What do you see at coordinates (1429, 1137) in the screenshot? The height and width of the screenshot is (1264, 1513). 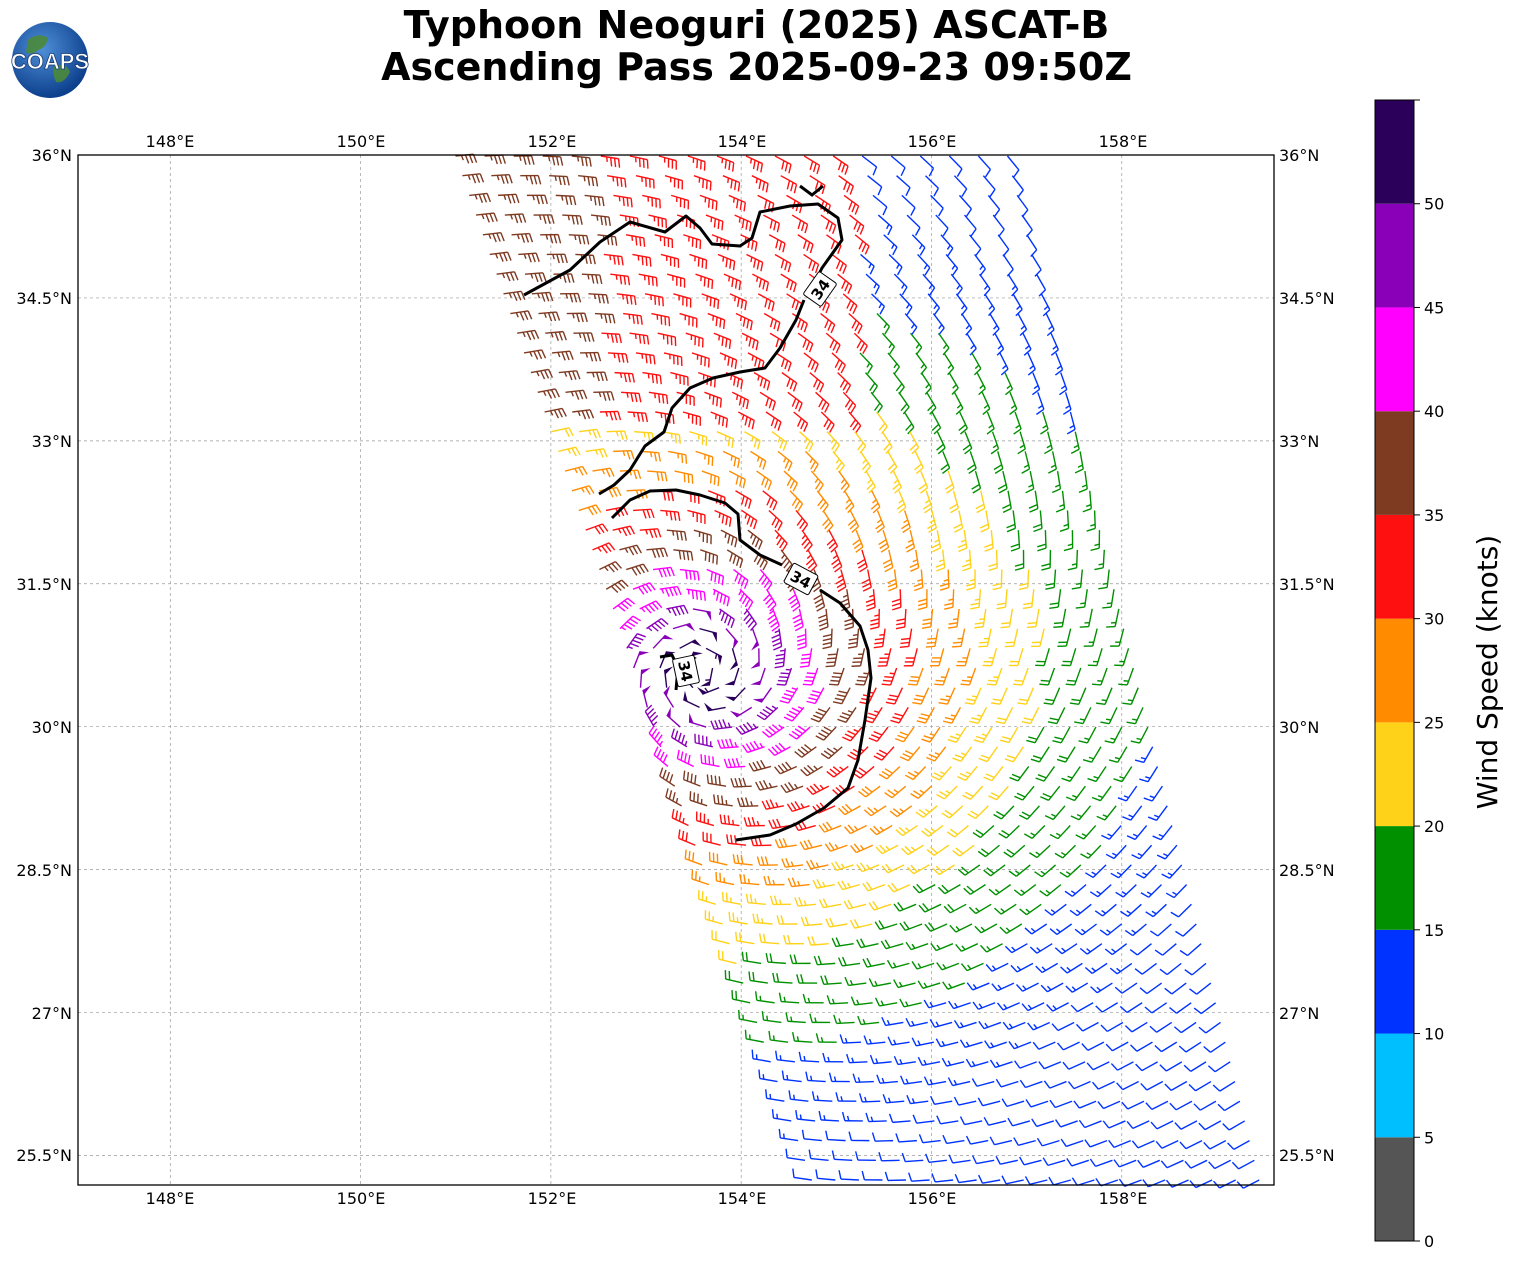 I see `colorbar-tick-label: 5` at bounding box center [1429, 1137].